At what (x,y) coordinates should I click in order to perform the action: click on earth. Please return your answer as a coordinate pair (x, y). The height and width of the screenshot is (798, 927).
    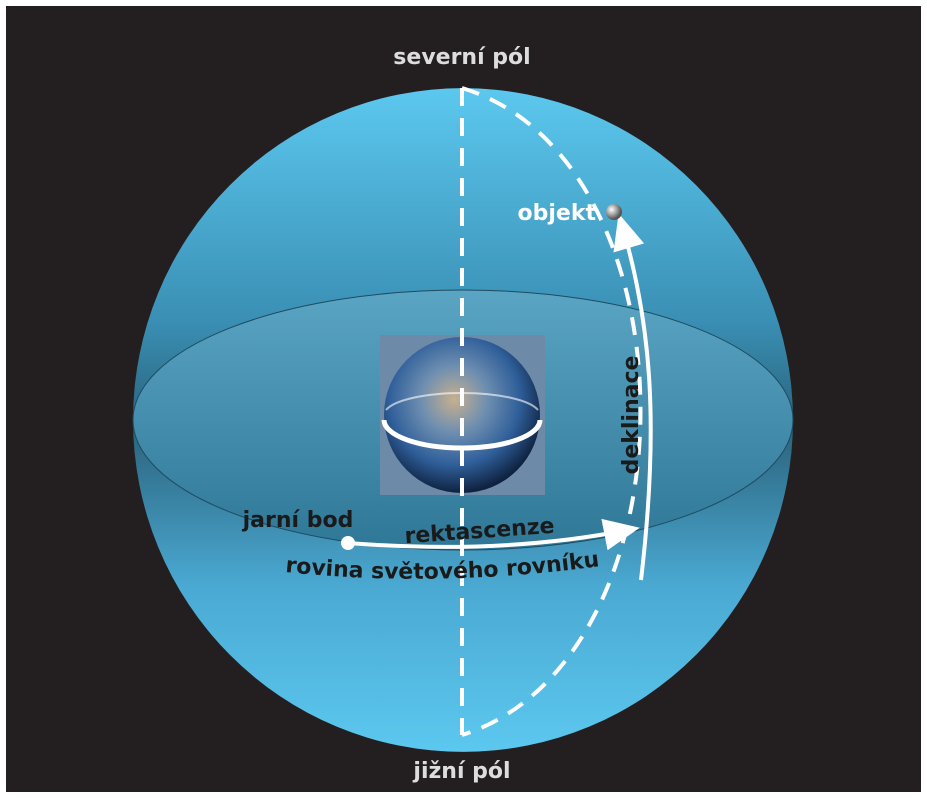
    Looking at the image, I should click on (462, 415).